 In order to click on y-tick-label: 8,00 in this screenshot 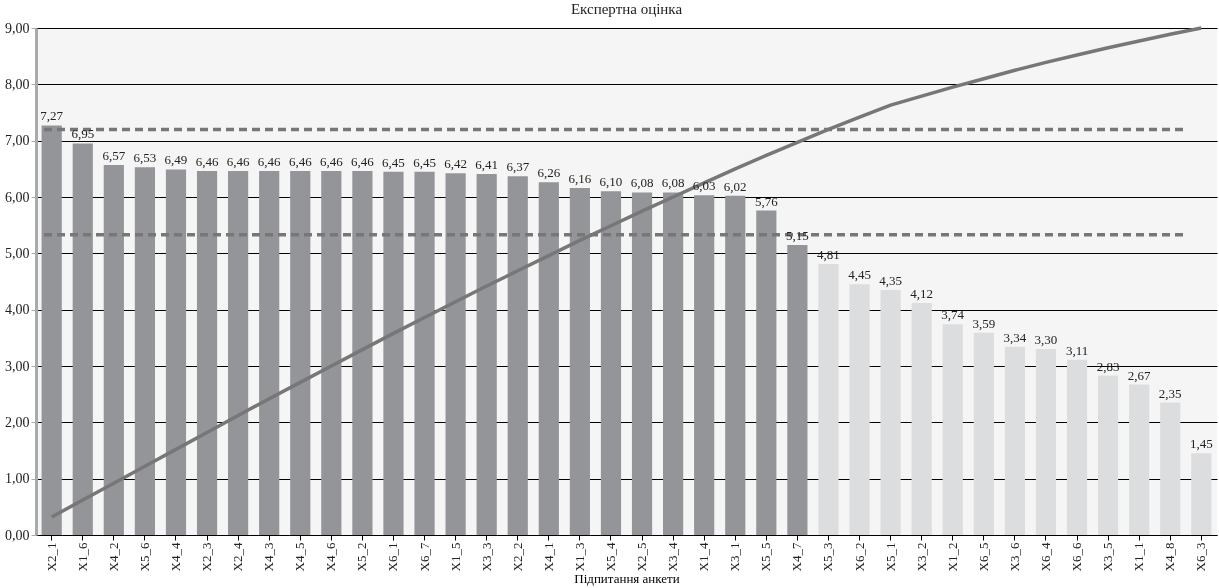, I will do `click(17, 84)`.